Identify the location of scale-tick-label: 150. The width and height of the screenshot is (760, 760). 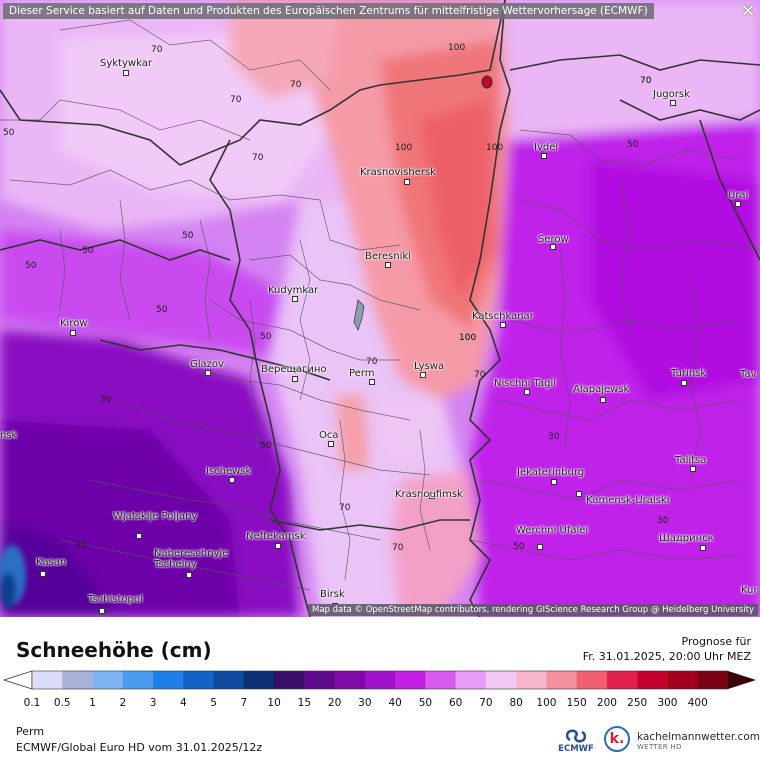
(576, 703).